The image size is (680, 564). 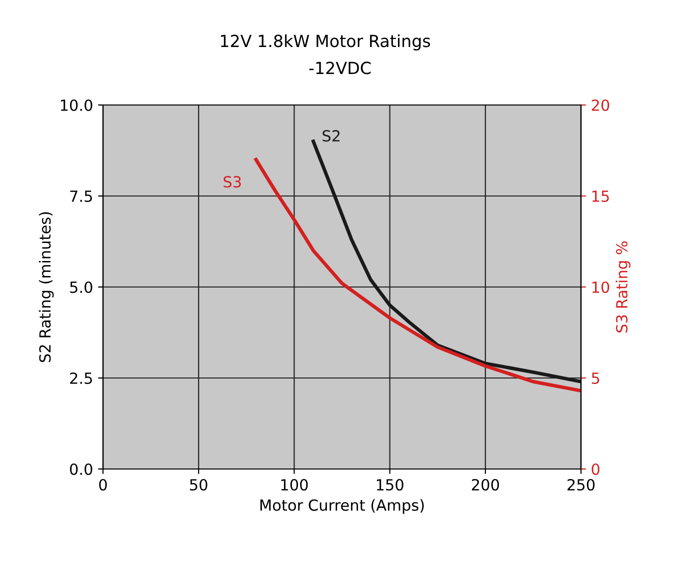 I want to click on x-axis-title: Motor Current (Amps), so click(x=342, y=506).